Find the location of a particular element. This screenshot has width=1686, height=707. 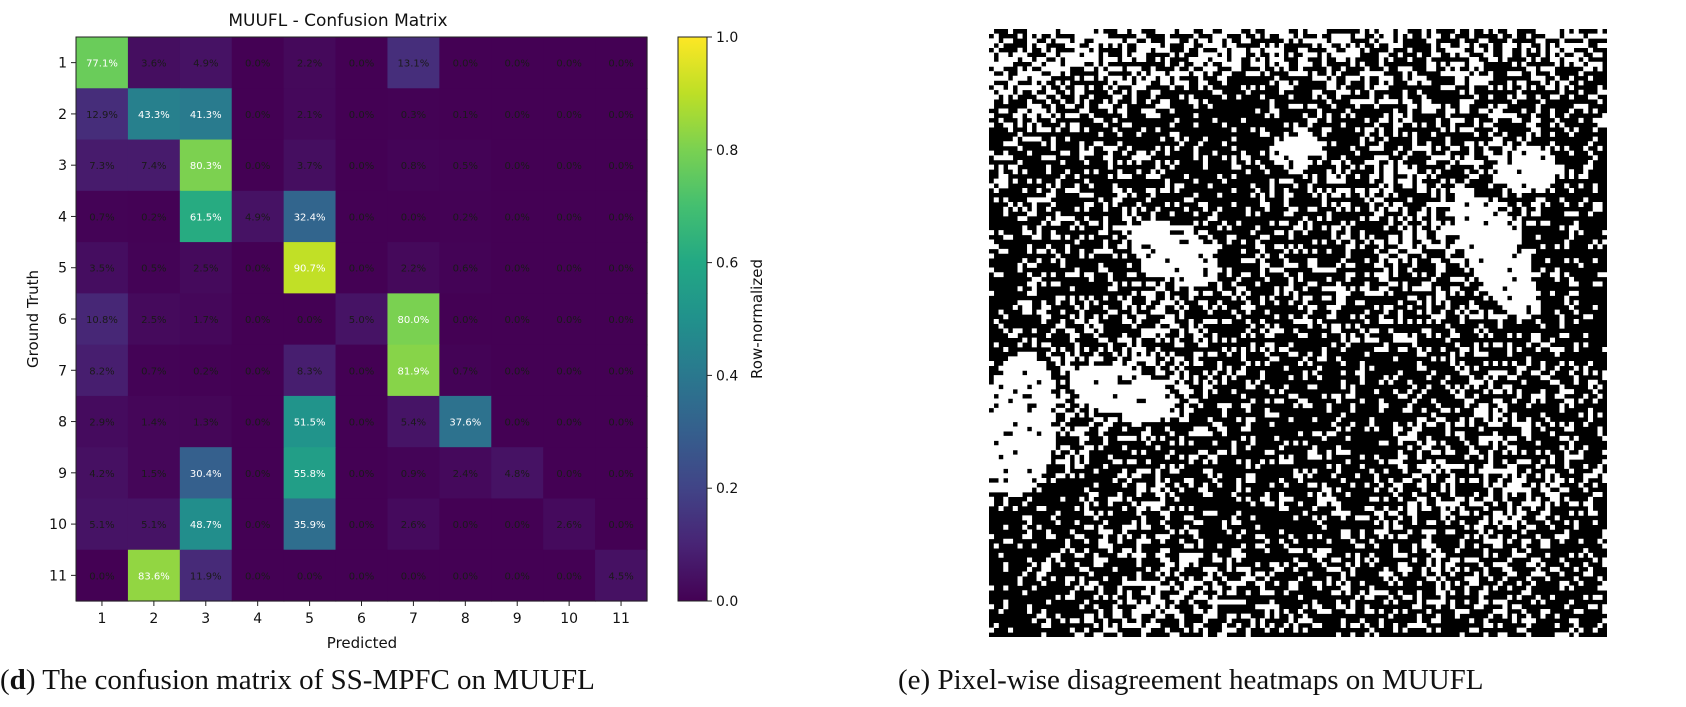

cell-value-label: 5.4% is located at coordinates (413, 423).